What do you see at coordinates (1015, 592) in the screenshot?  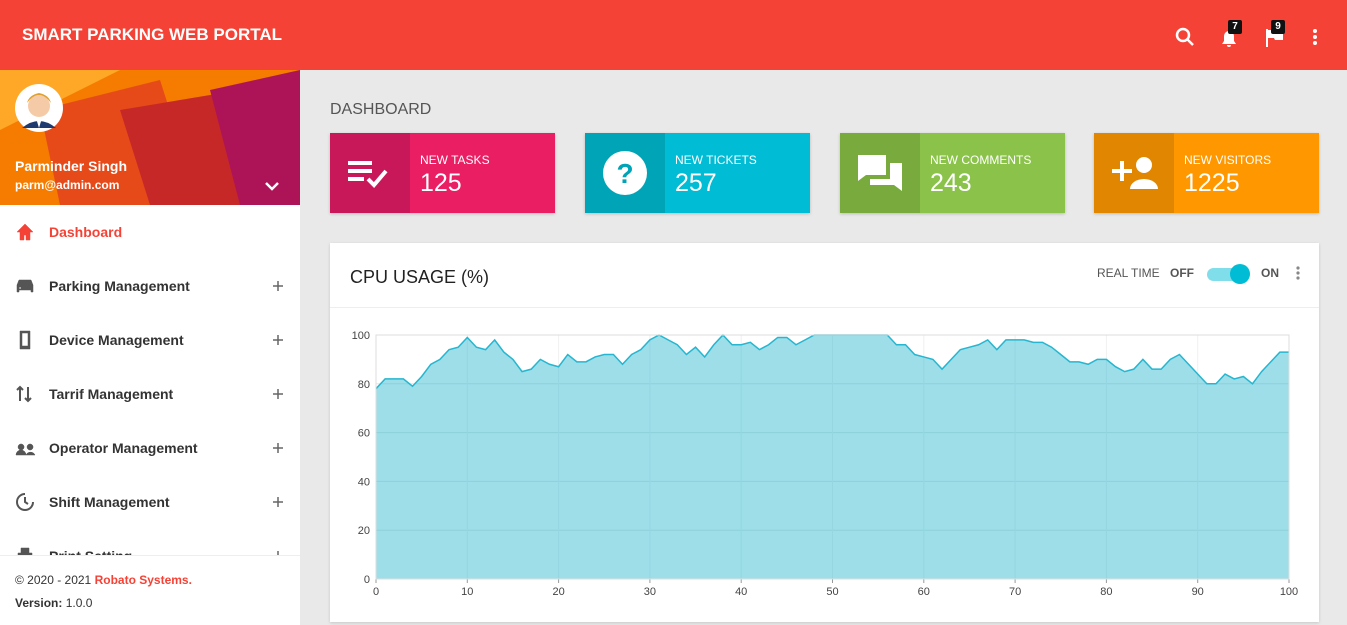 I see `x-tick-label: 70` at bounding box center [1015, 592].